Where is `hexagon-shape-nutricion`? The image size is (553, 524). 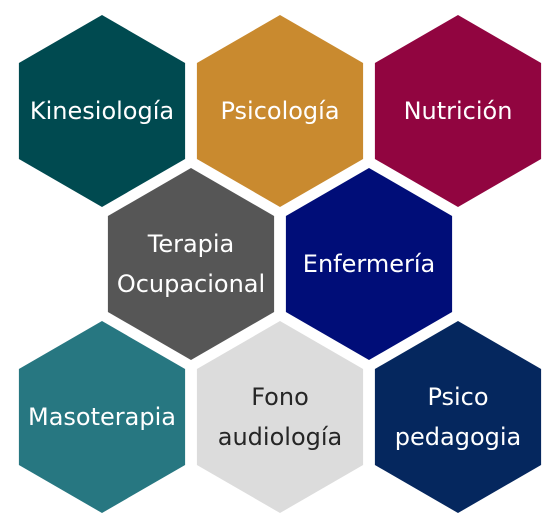 hexagon-shape-nutricion is located at coordinates (458, 111).